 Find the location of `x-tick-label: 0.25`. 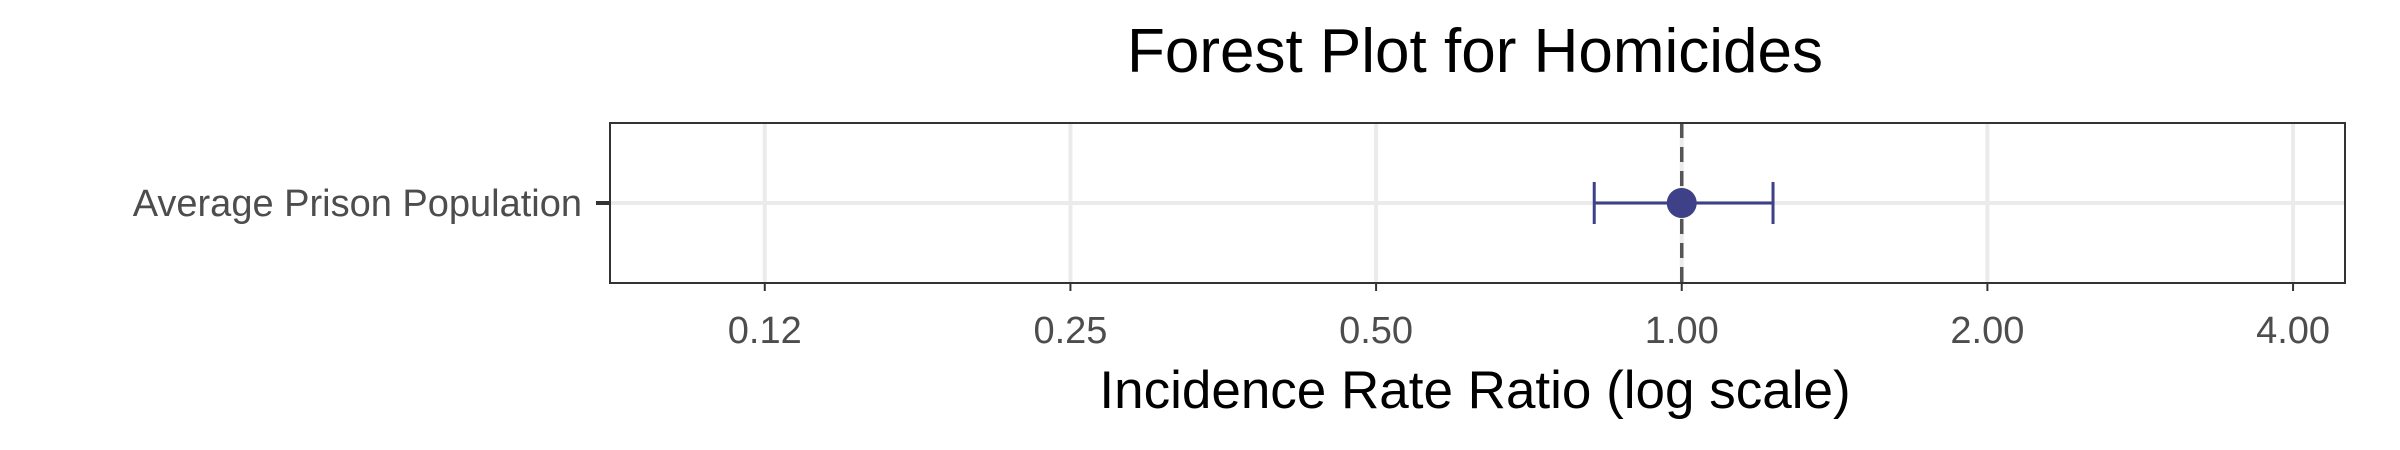

x-tick-label: 0.25 is located at coordinates (1070, 331).